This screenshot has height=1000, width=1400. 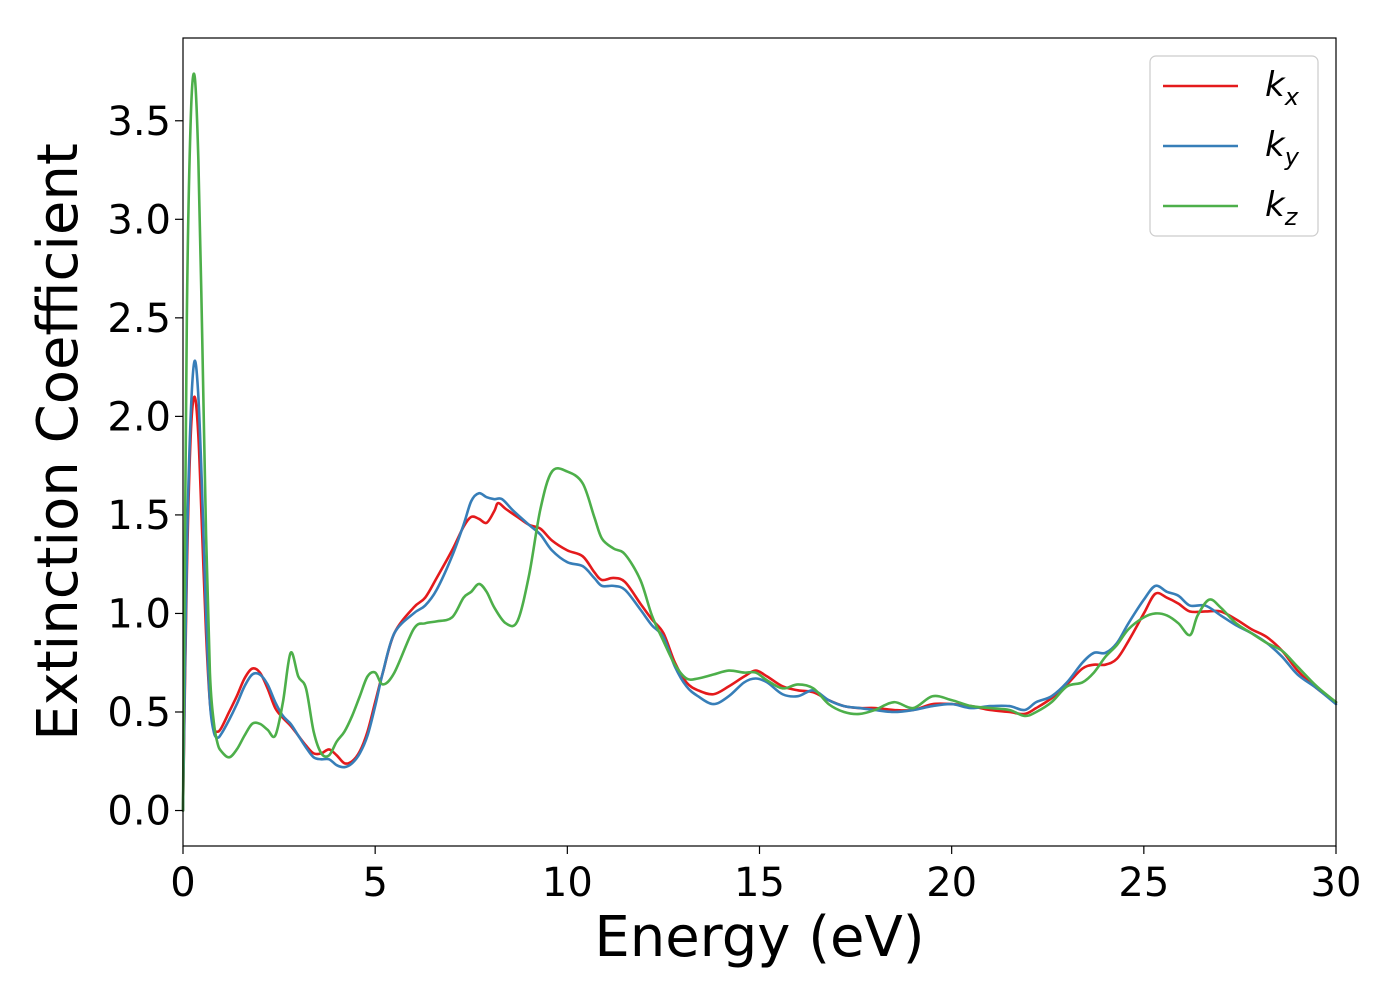 What do you see at coordinates (1143, 883) in the screenshot?
I see `x-tick-label: 25` at bounding box center [1143, 883].